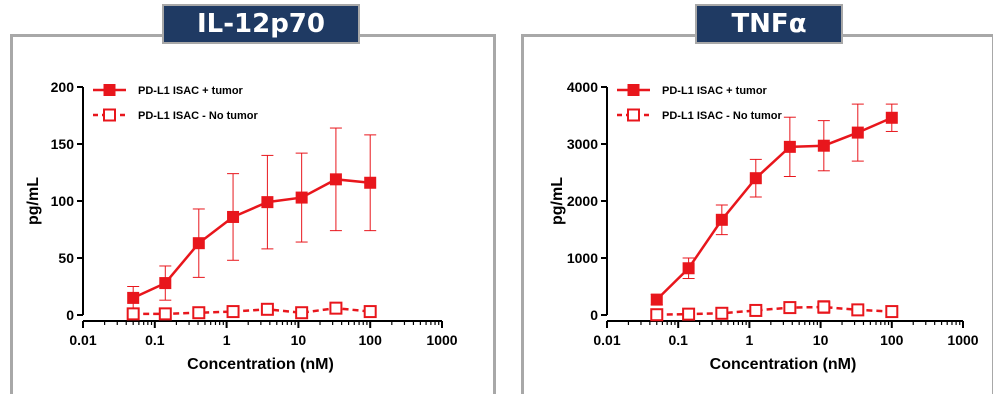 This screenshot has width=993, height=394. Describe the element at coordinates (261, 24) in the screenshot. I see `chart-title-left: IL-12p70` at that location.